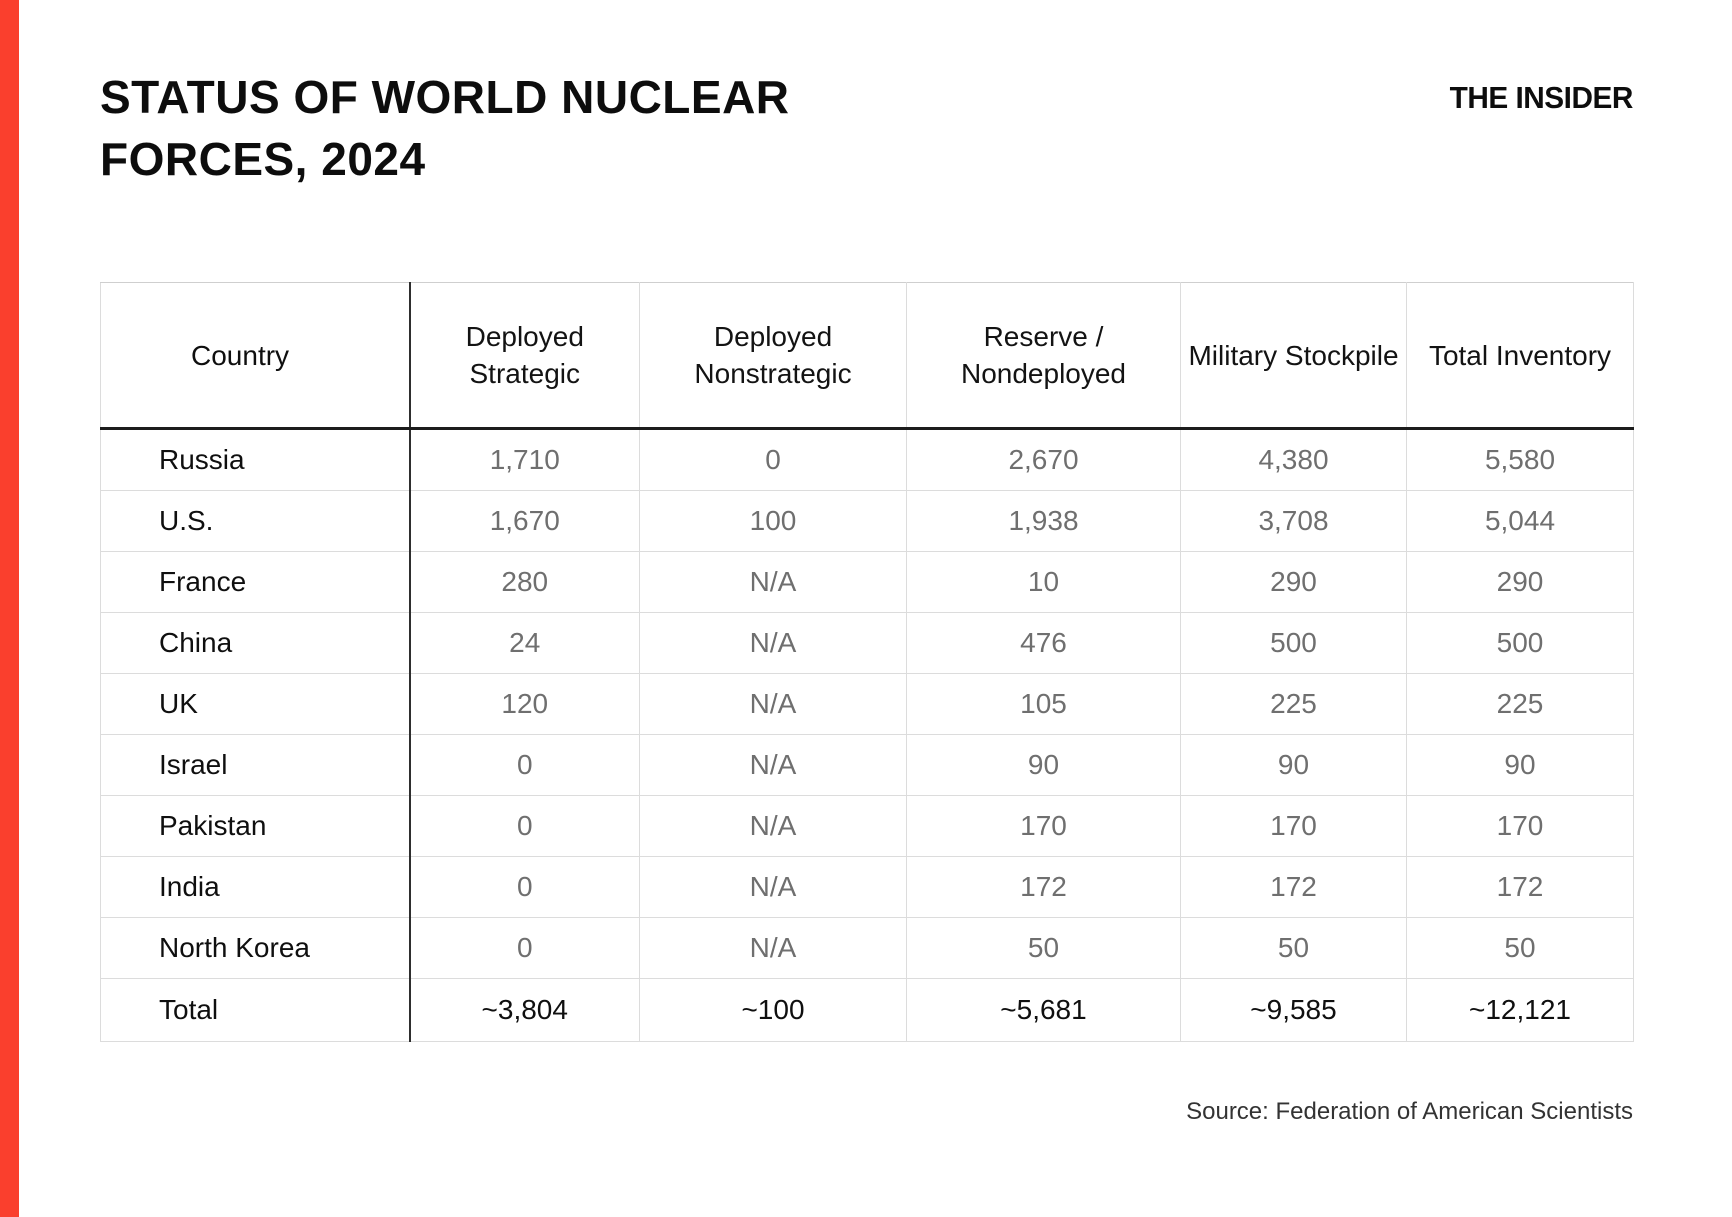  Describe the element at coordinates (255, 704) in the screenshot. I see `country-label: UK` at that location.